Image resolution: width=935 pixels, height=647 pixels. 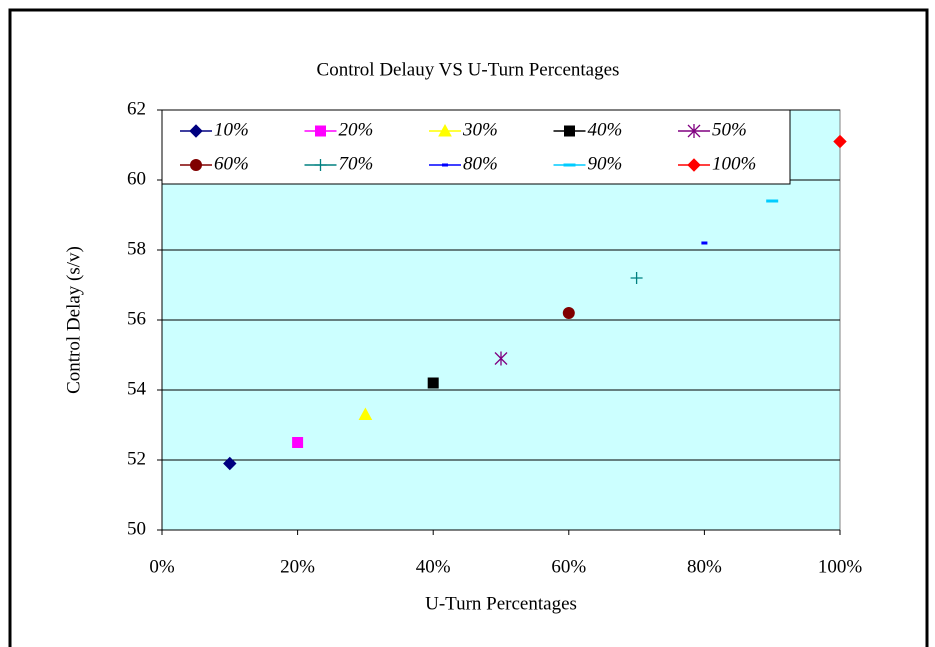 I want to click on y-tick-label: 54, so click(x=137, y=388).